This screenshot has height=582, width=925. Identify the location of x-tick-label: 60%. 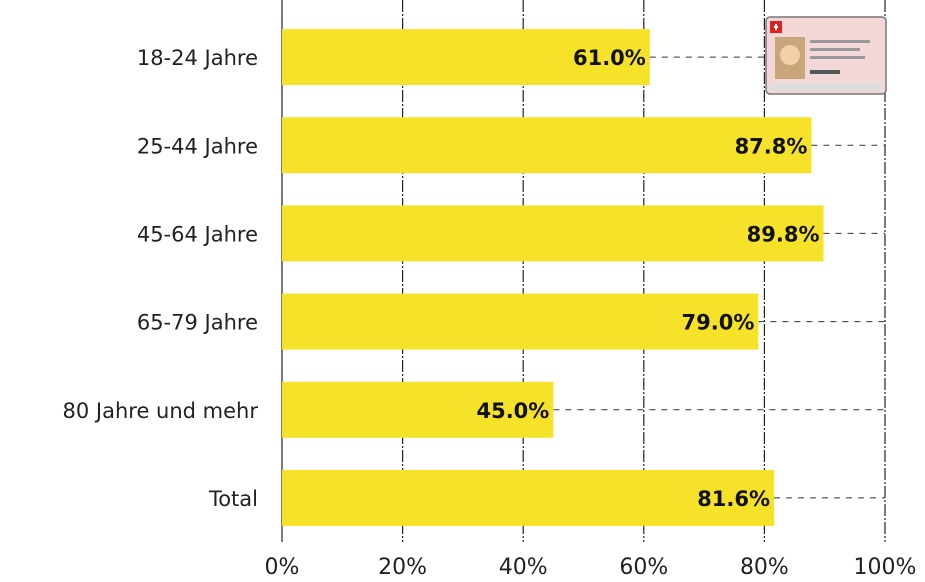
(643, 567).